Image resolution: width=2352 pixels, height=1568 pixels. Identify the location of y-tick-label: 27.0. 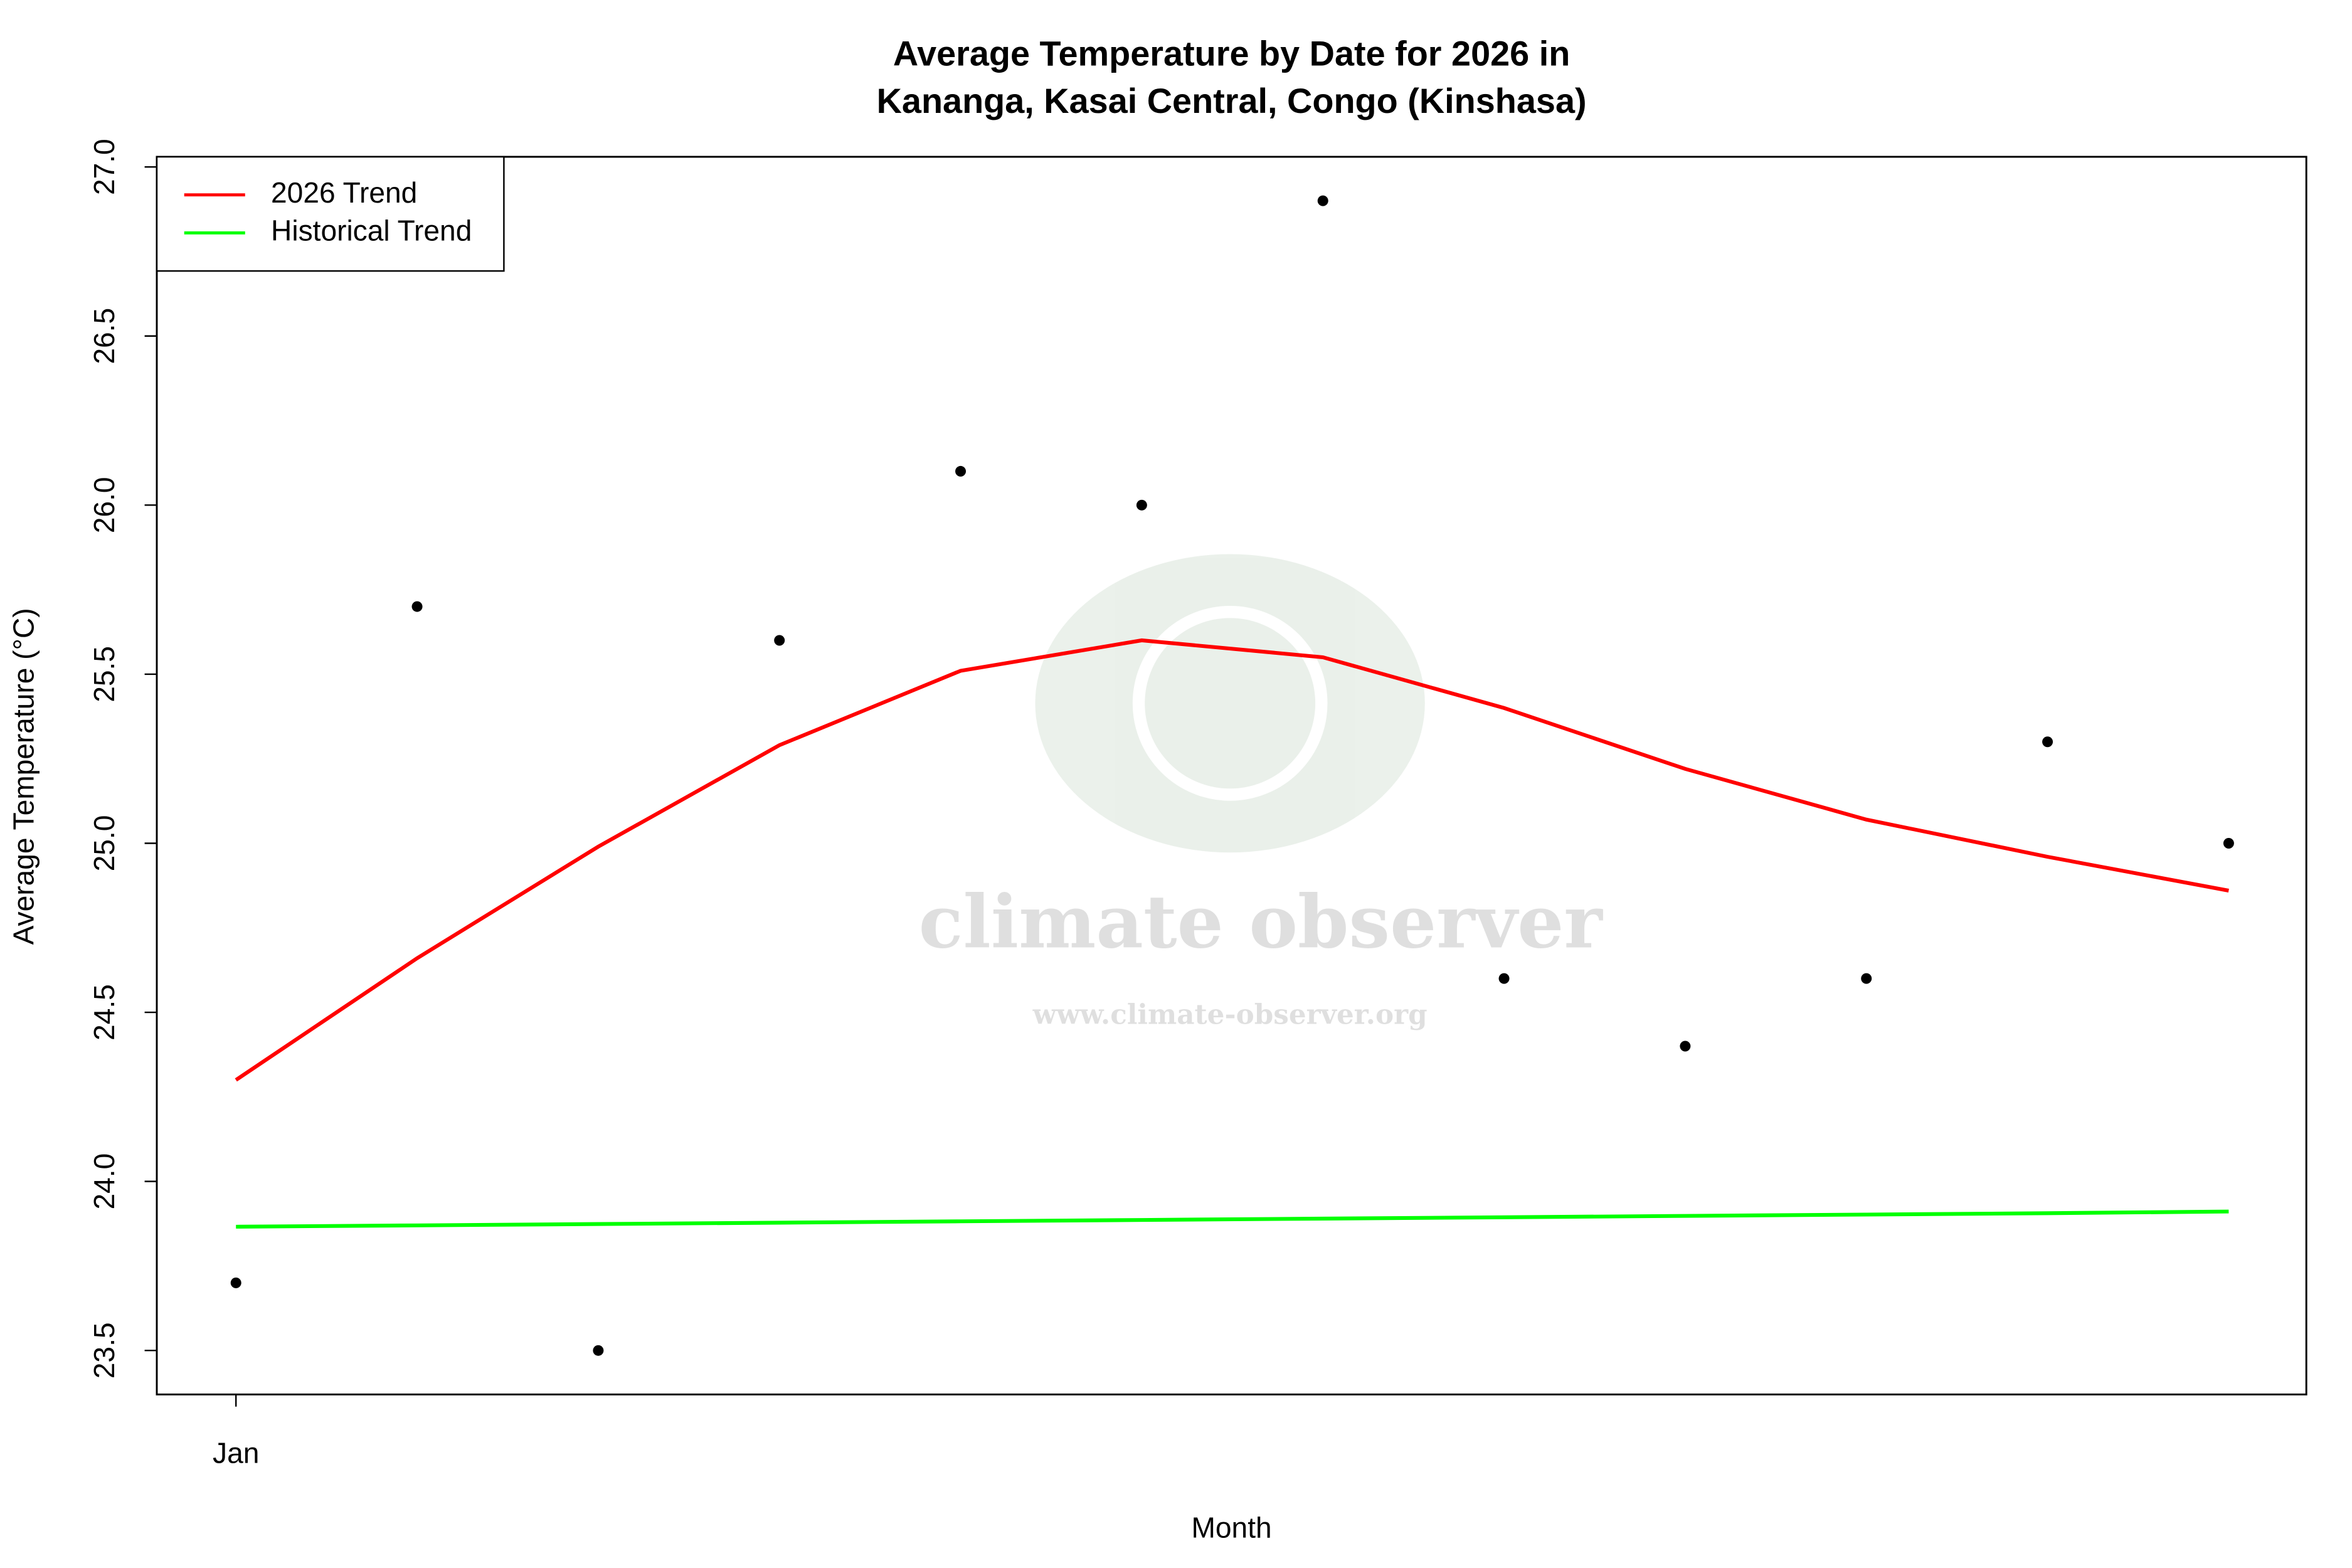
(104, 167).